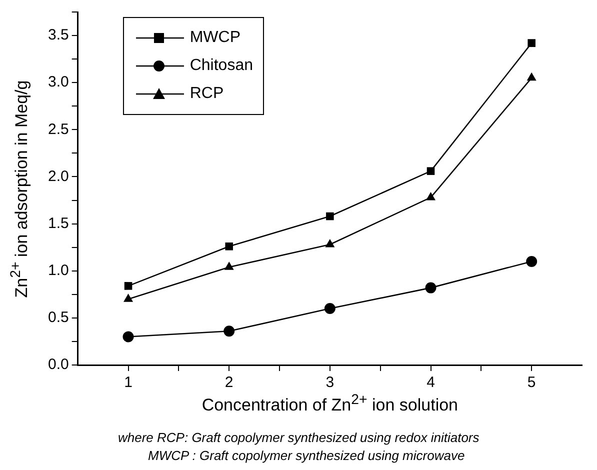 This screenshot has width=597, height=470. Describe the element at coordinates (58, 176) in the screenshot. I see `y-tick-label: 2.0` at that location.